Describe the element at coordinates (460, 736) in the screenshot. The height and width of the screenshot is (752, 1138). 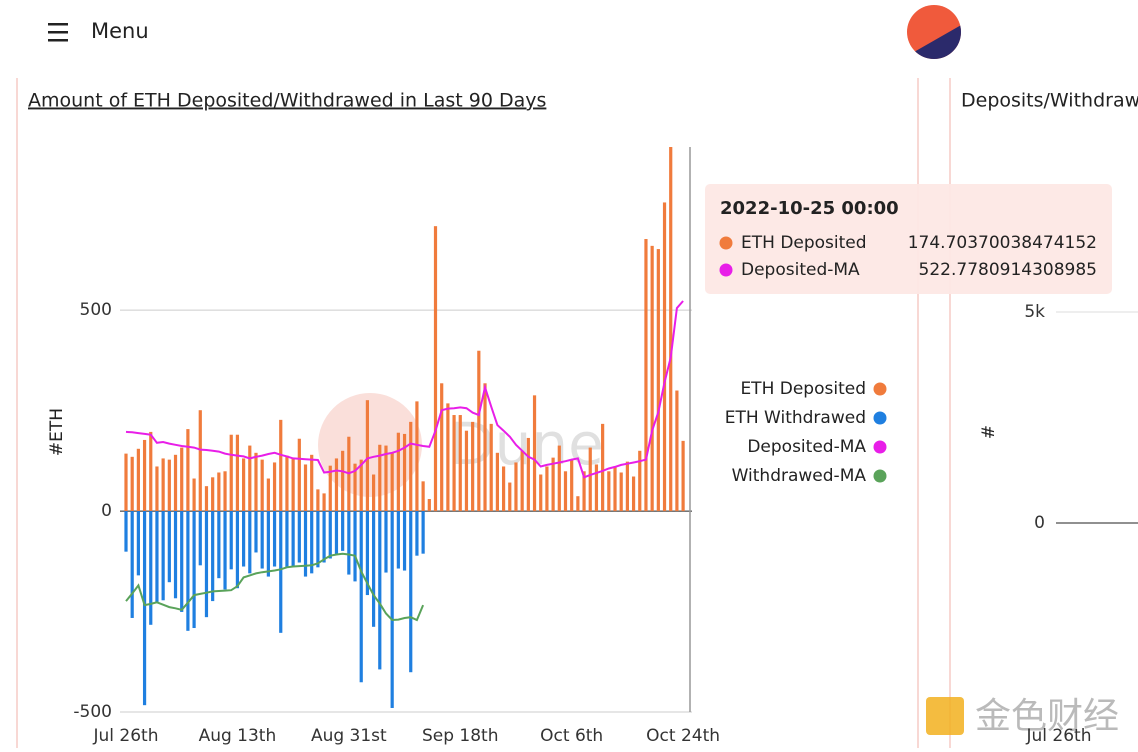
I see `x-tick-label: Sep 18th` at that location.